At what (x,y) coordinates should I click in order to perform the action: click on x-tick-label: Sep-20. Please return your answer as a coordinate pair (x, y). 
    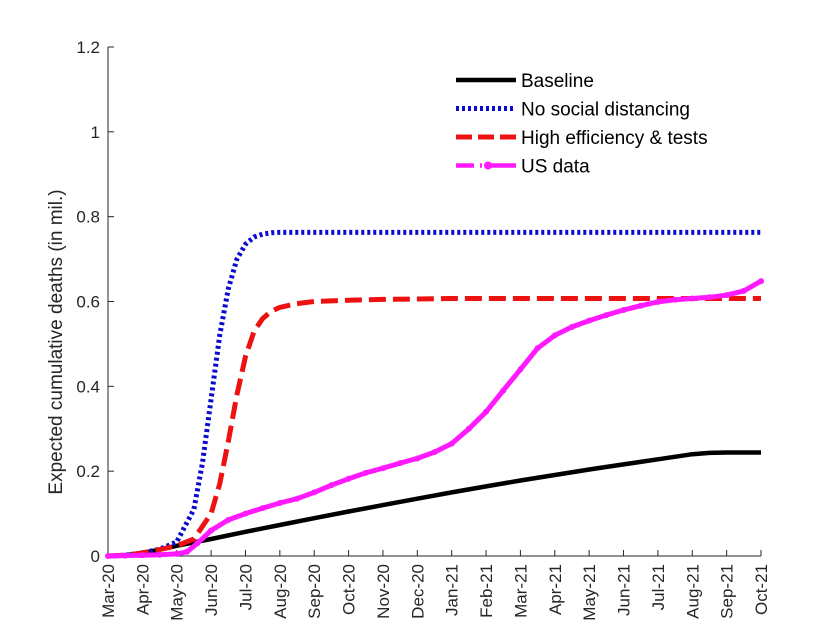
    Looking at the image, I should click on (314, 591).